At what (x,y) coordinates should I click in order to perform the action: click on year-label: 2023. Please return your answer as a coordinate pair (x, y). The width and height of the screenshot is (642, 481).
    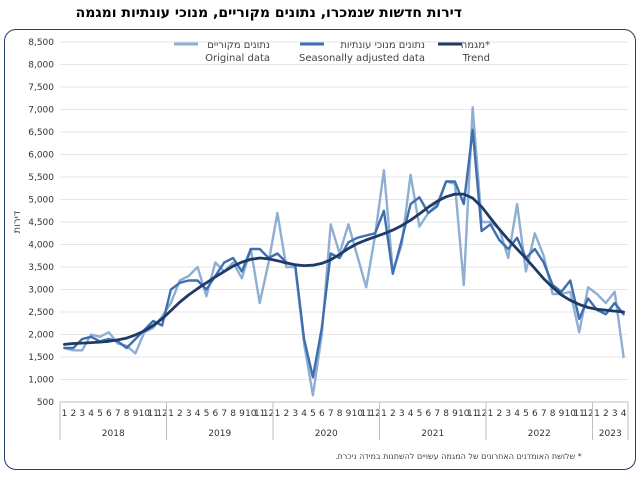
    Looking at the image, I should click on (610, 434).